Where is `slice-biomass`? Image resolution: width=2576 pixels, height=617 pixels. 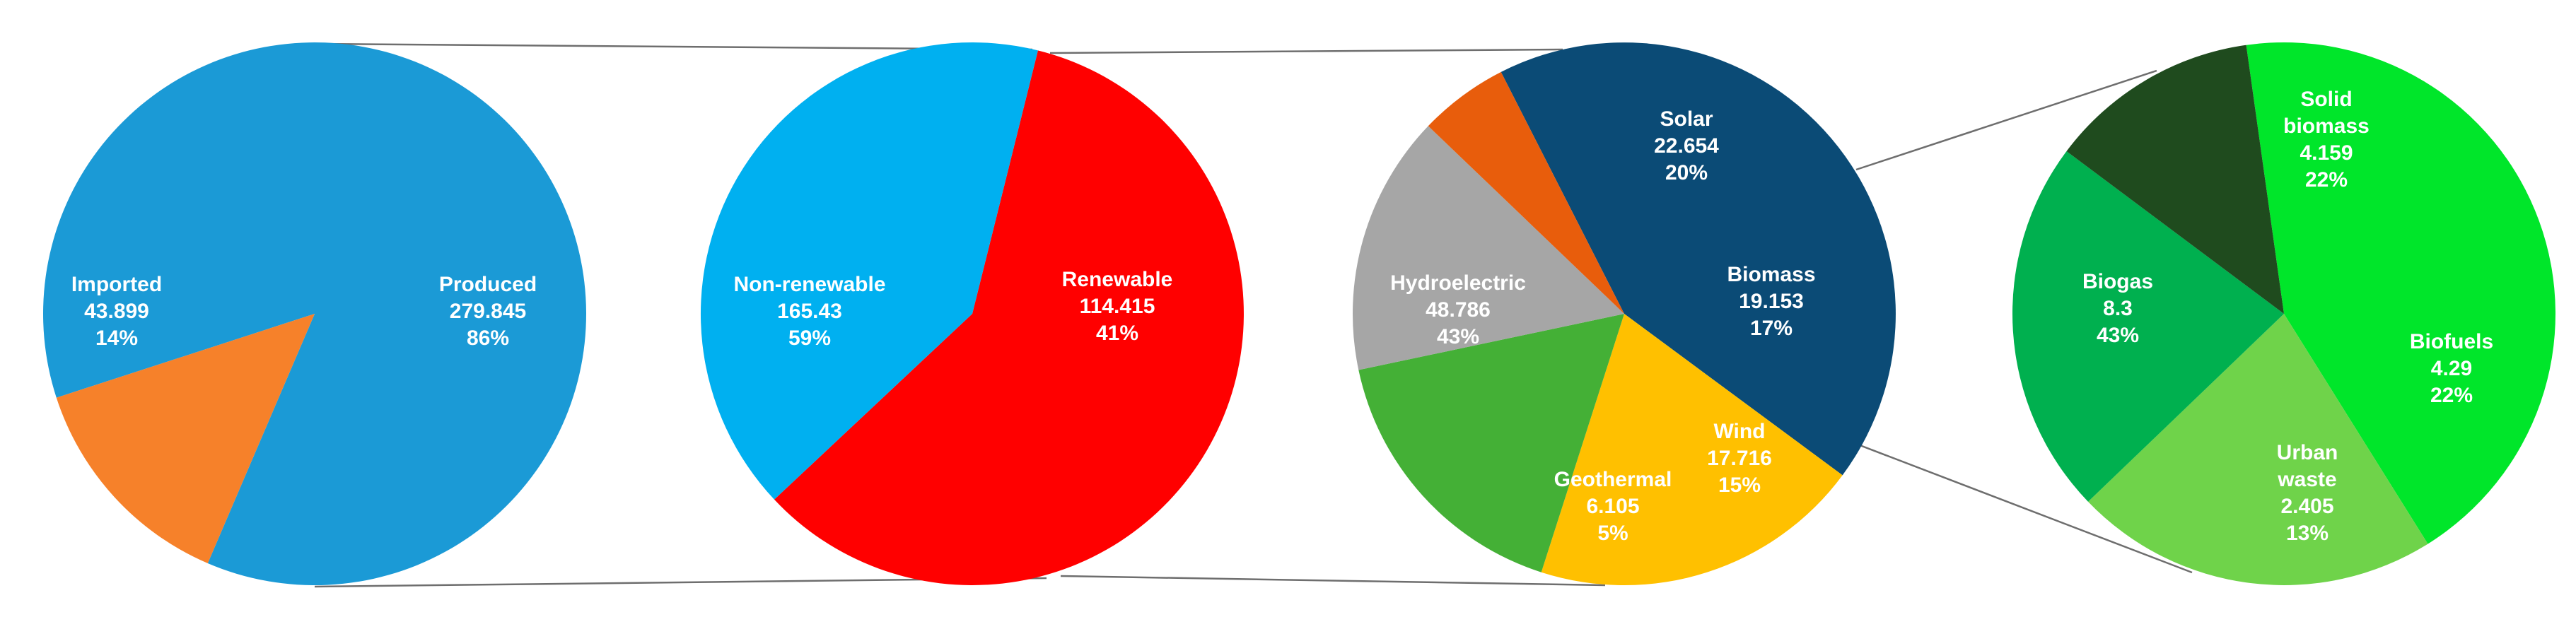
slice-biomass is located at coordinates (1491, 443).